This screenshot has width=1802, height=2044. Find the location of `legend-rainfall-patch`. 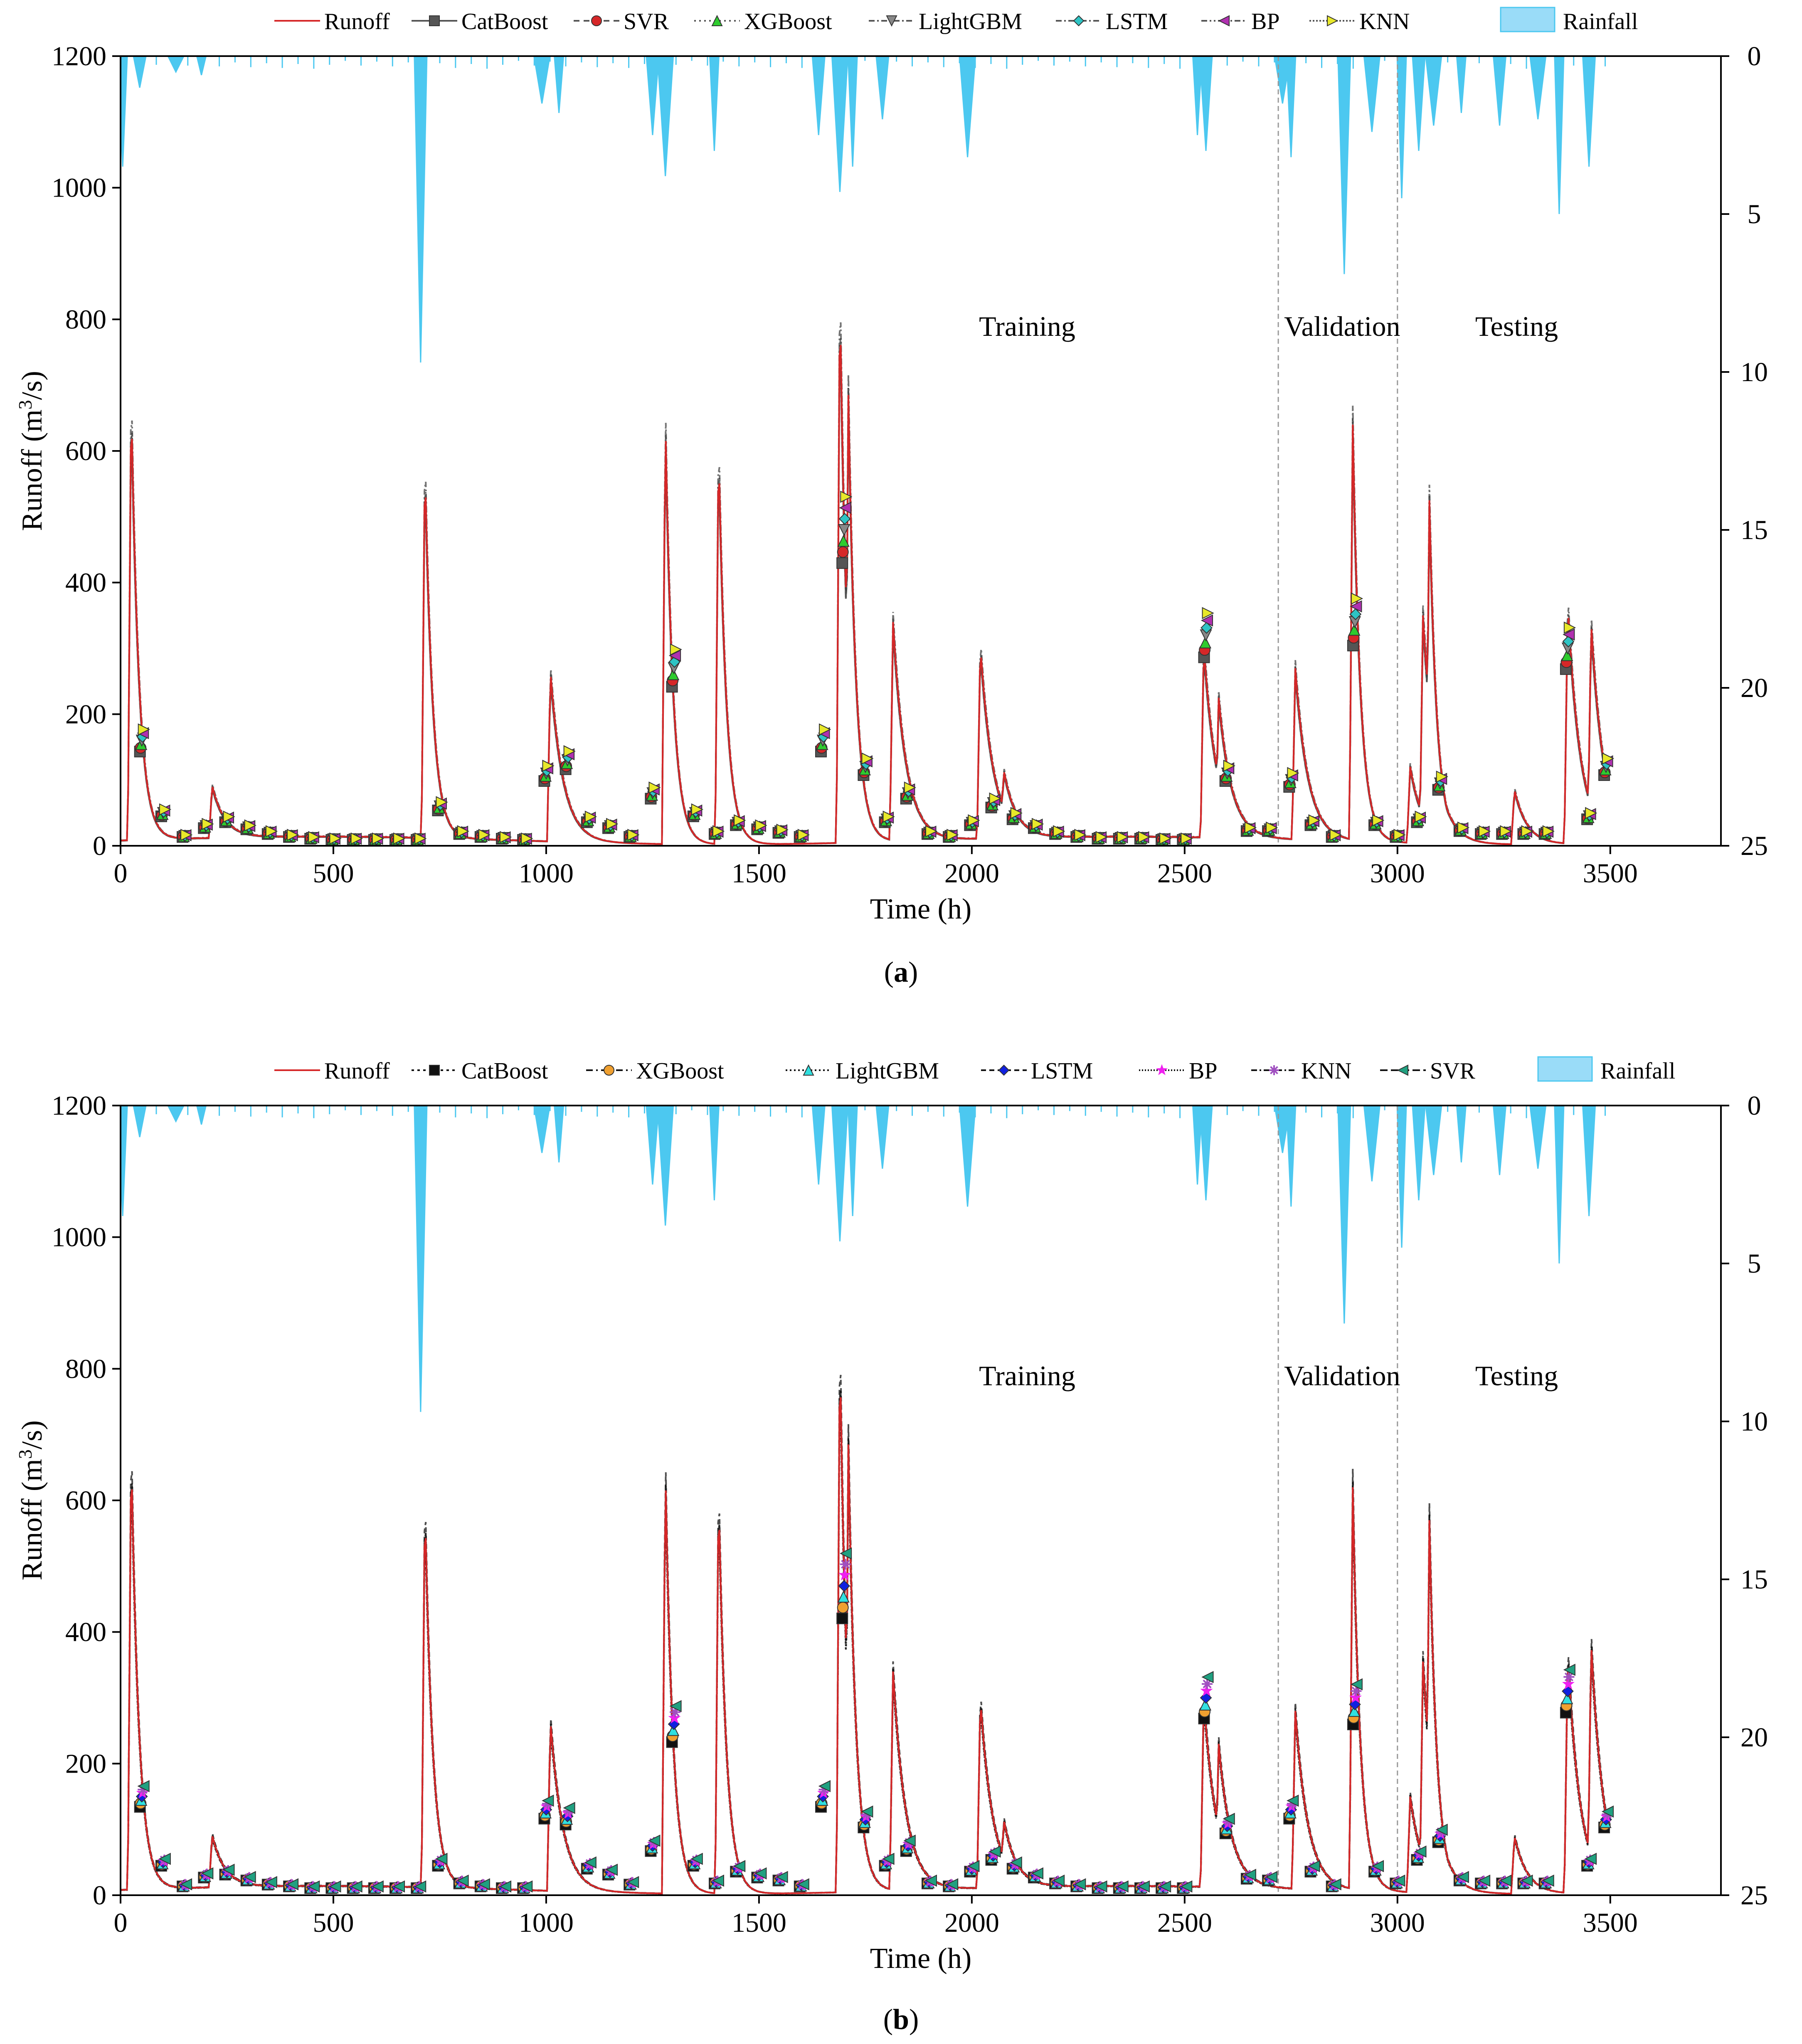

legend-rainfall-patch is located at coordinates (1565, 1069).